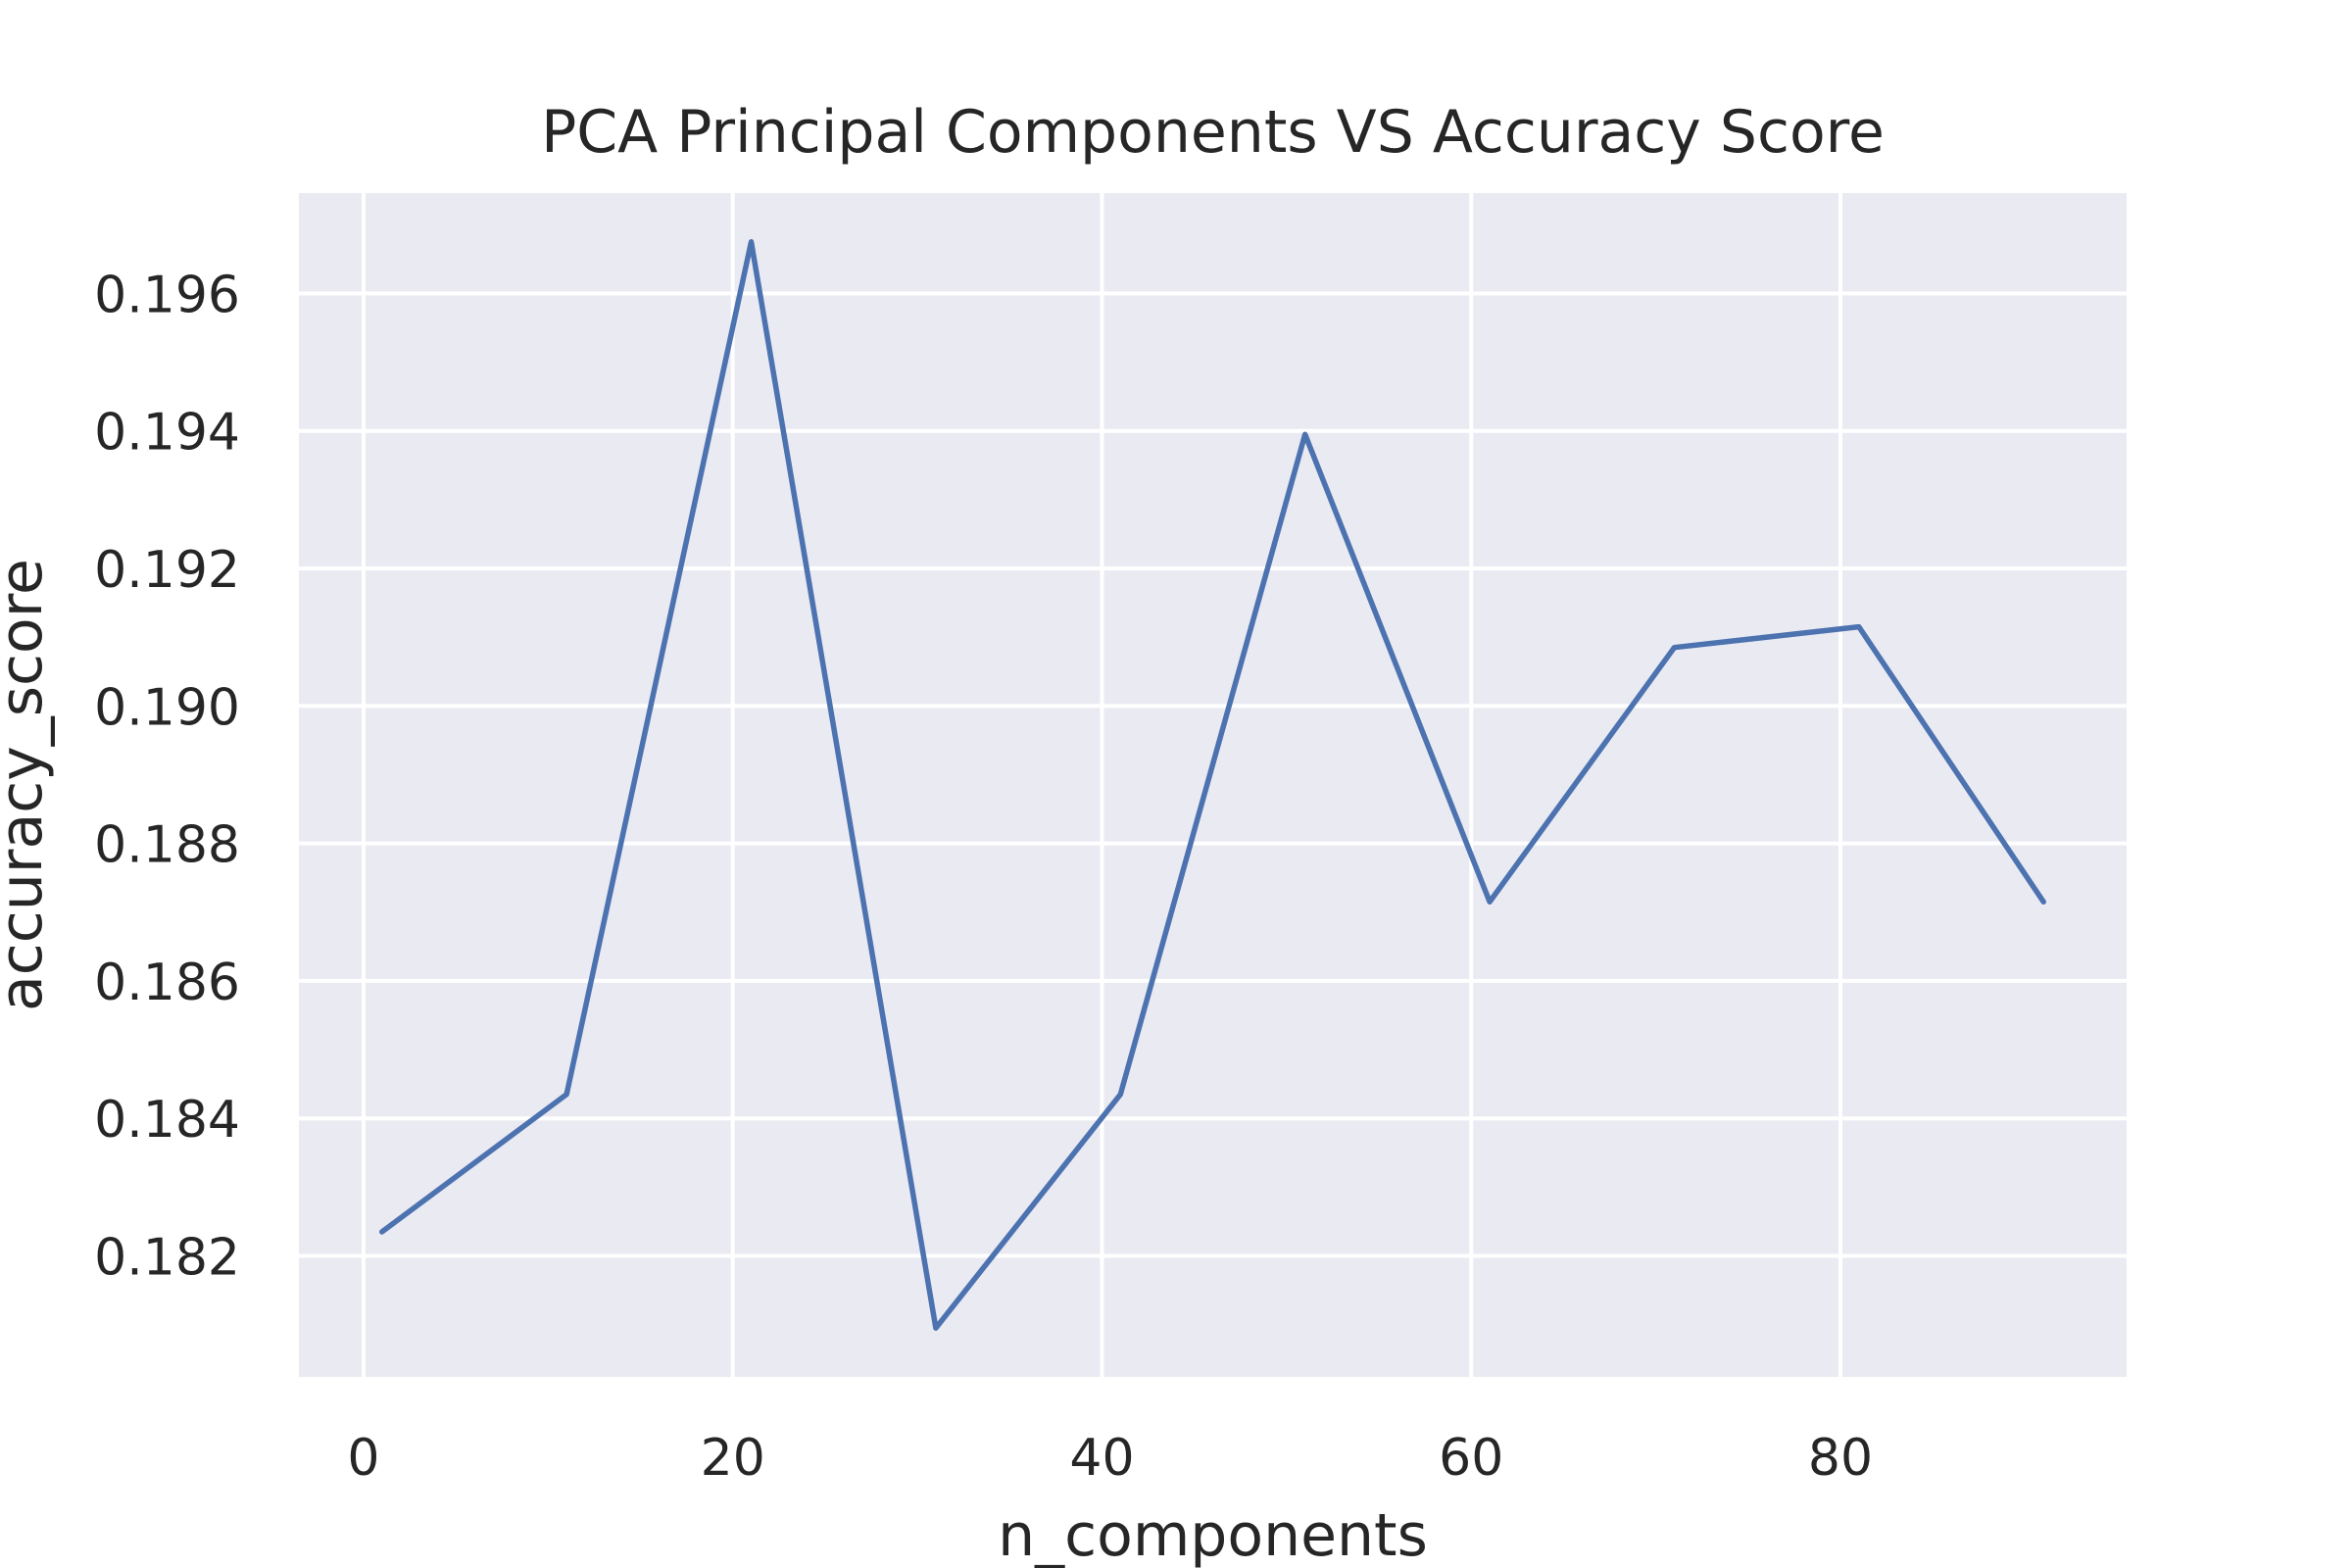  What do you see at coordinates (167, 1120) in the screenshot?
I see `y-tick-label: 0.184` at bounding box center [167, 1120].